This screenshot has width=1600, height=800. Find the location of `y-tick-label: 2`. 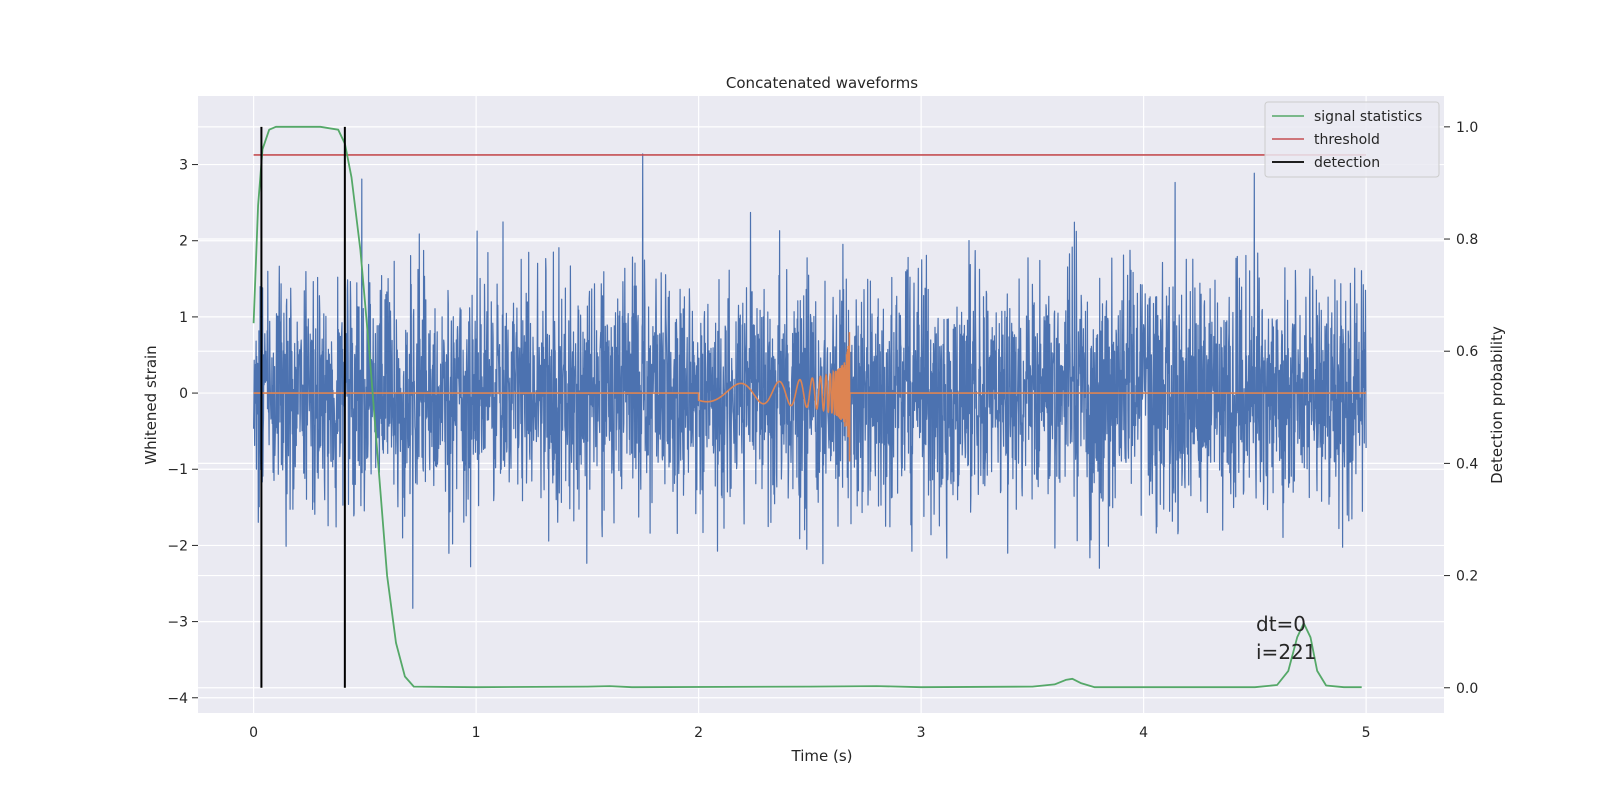

y-tick-label: 2 is located at coordinates (183, 242).